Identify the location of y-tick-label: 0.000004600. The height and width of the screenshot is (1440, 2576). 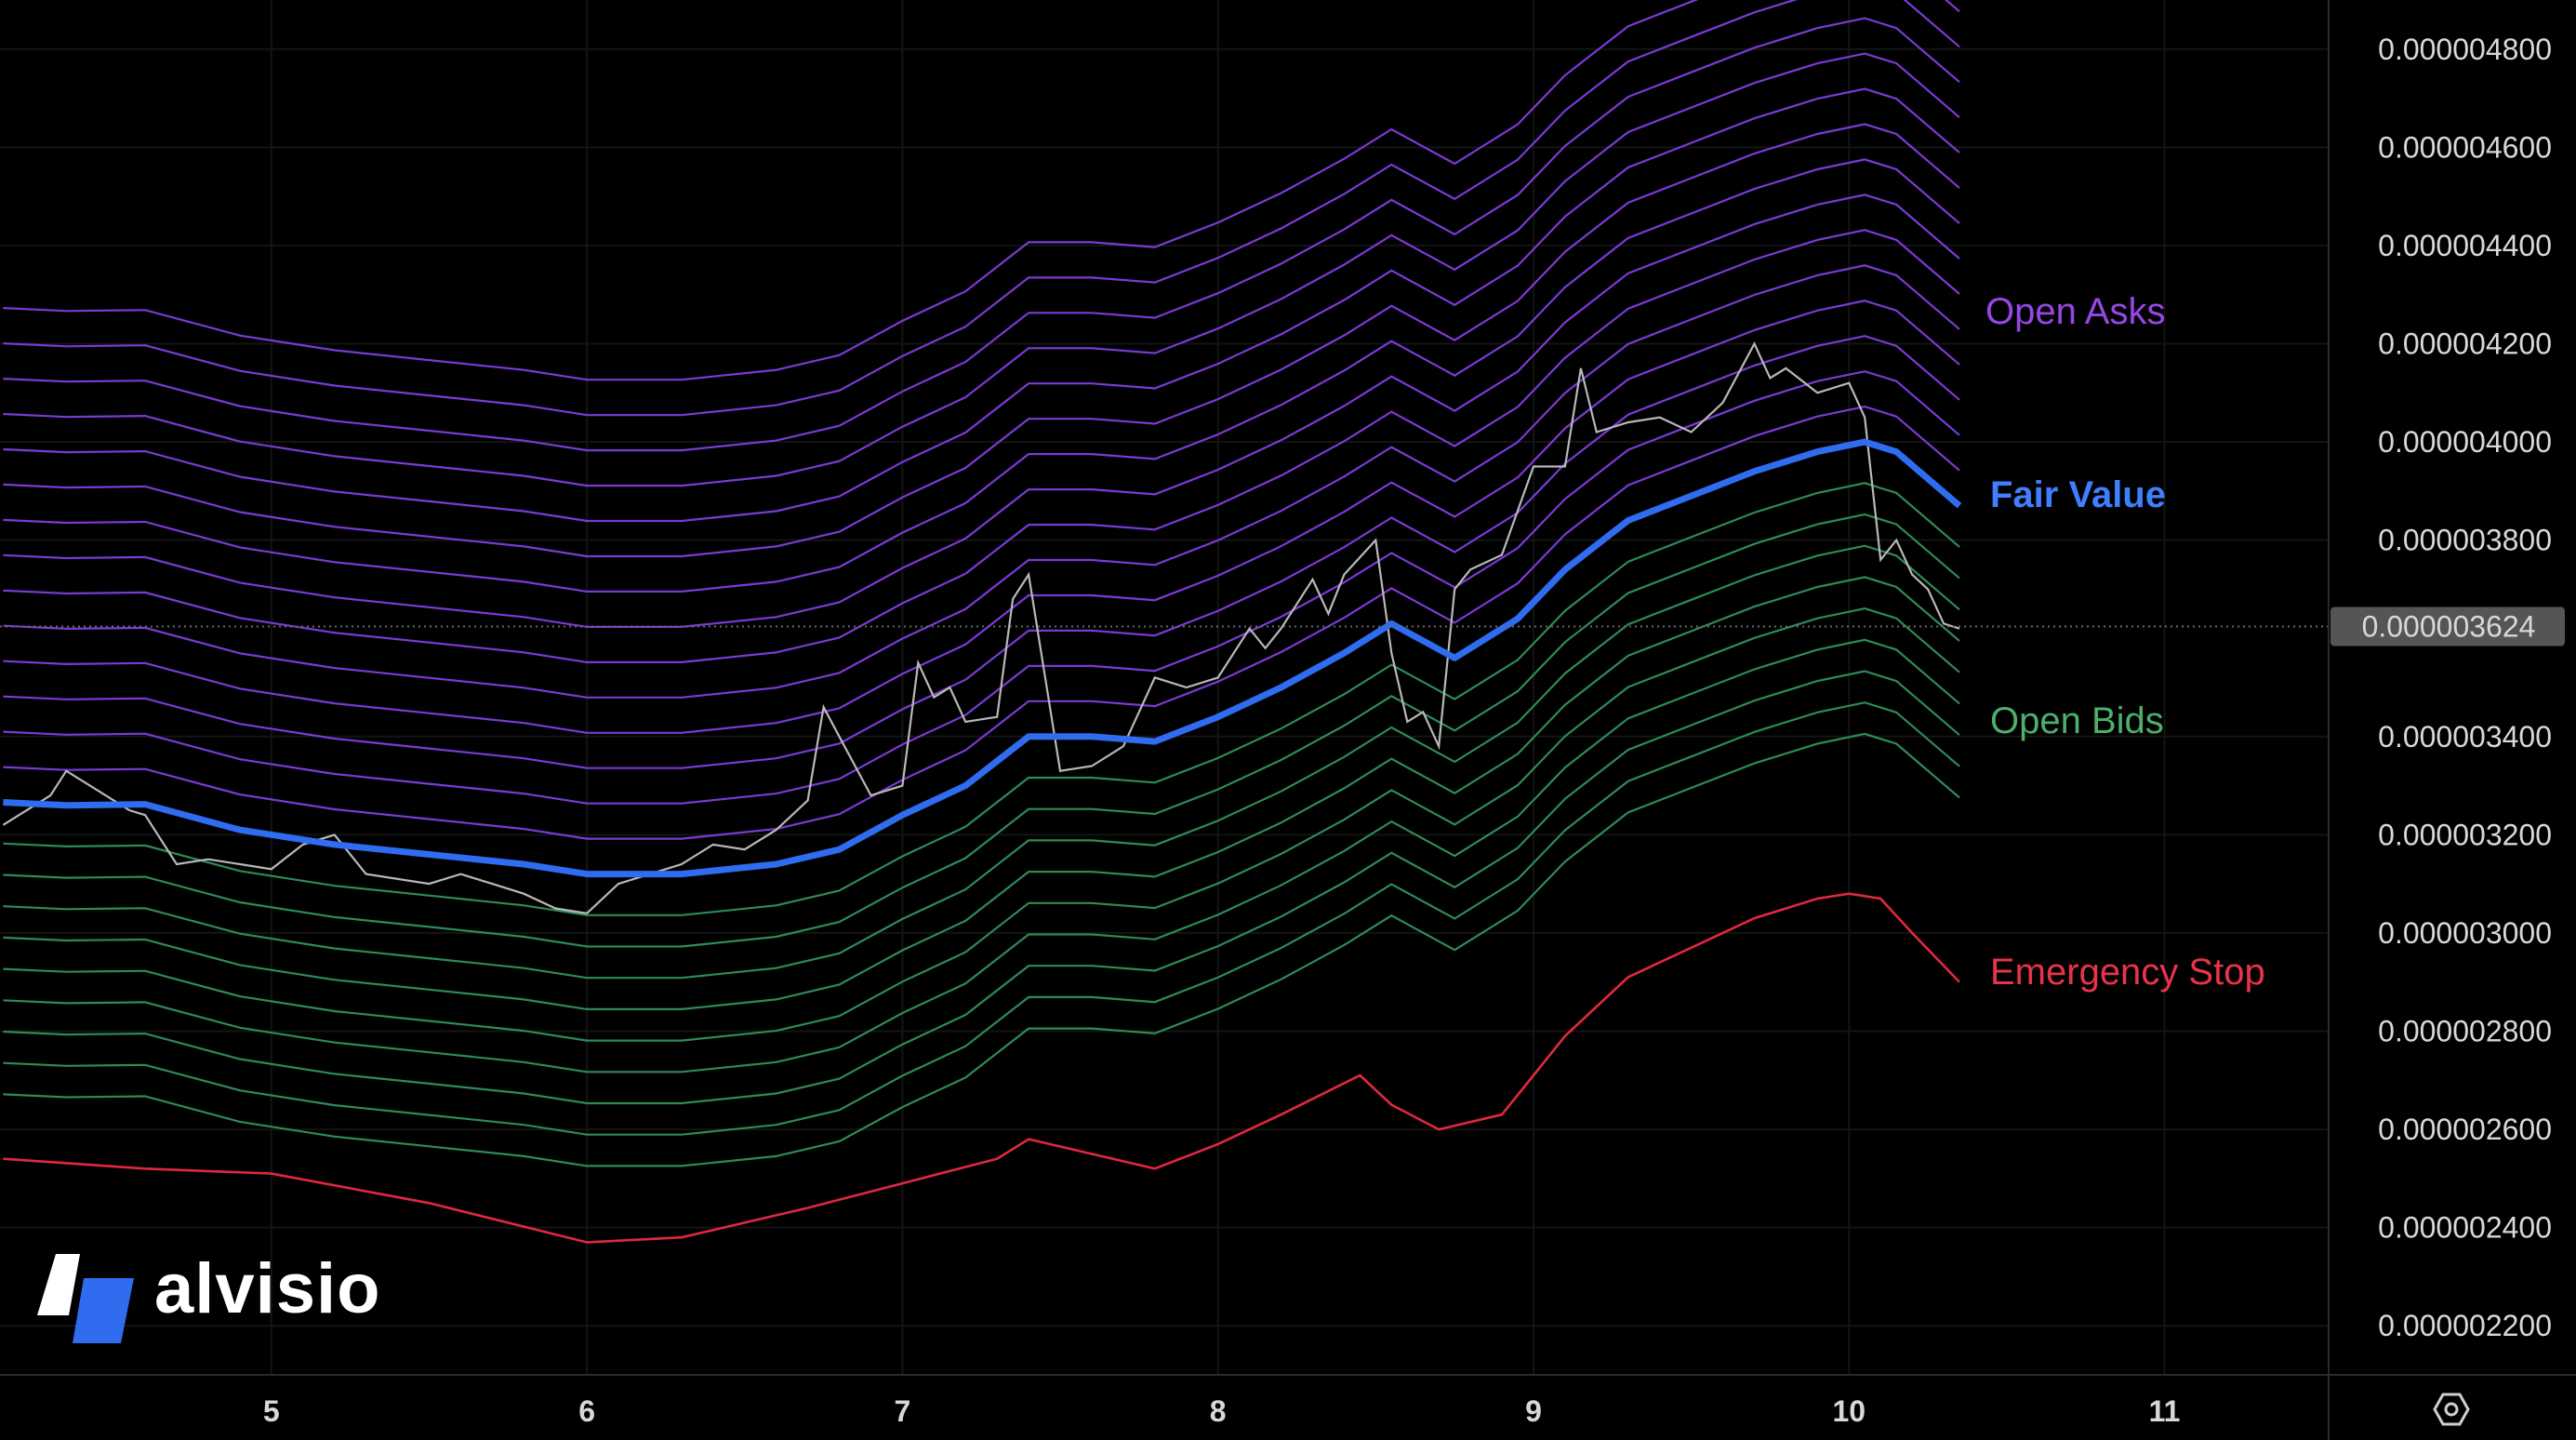
(2465, 147).